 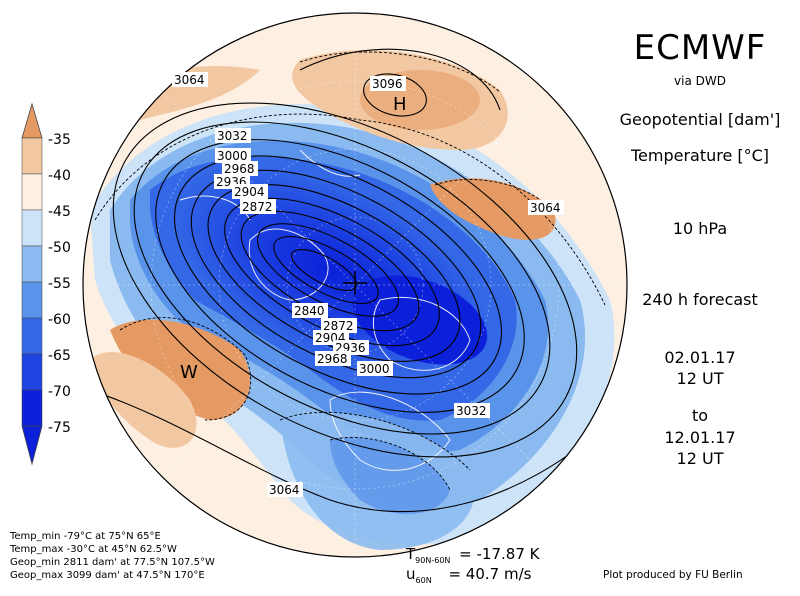 I want to click on temp-min-stat: Temp_min -79°C at 75°N 65°E, so click(x=85, y=536).